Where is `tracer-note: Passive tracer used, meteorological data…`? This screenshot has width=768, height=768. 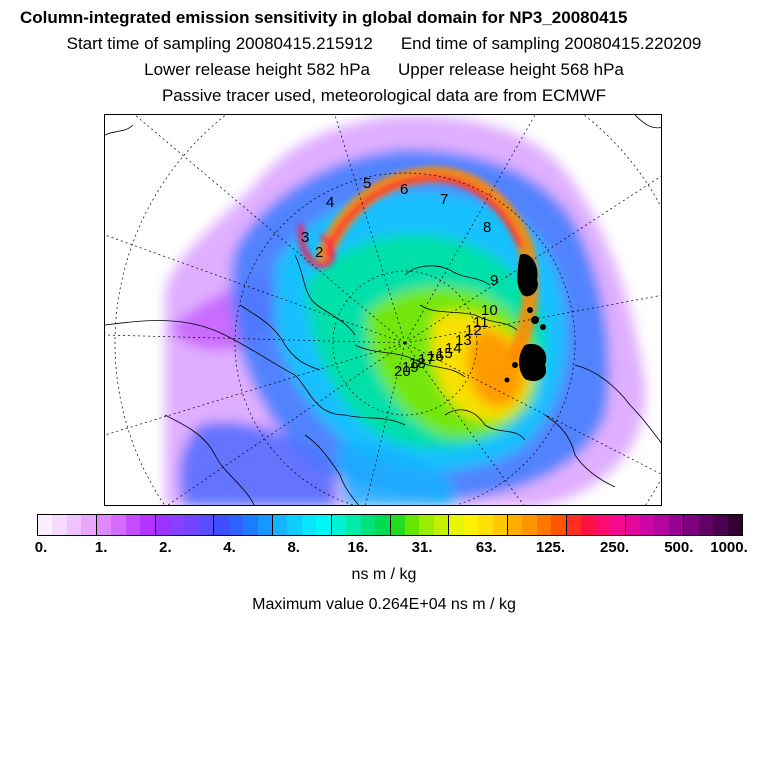
tracer-note: Passive tracer used, meteorological data… is located at coordinates (384, 95).